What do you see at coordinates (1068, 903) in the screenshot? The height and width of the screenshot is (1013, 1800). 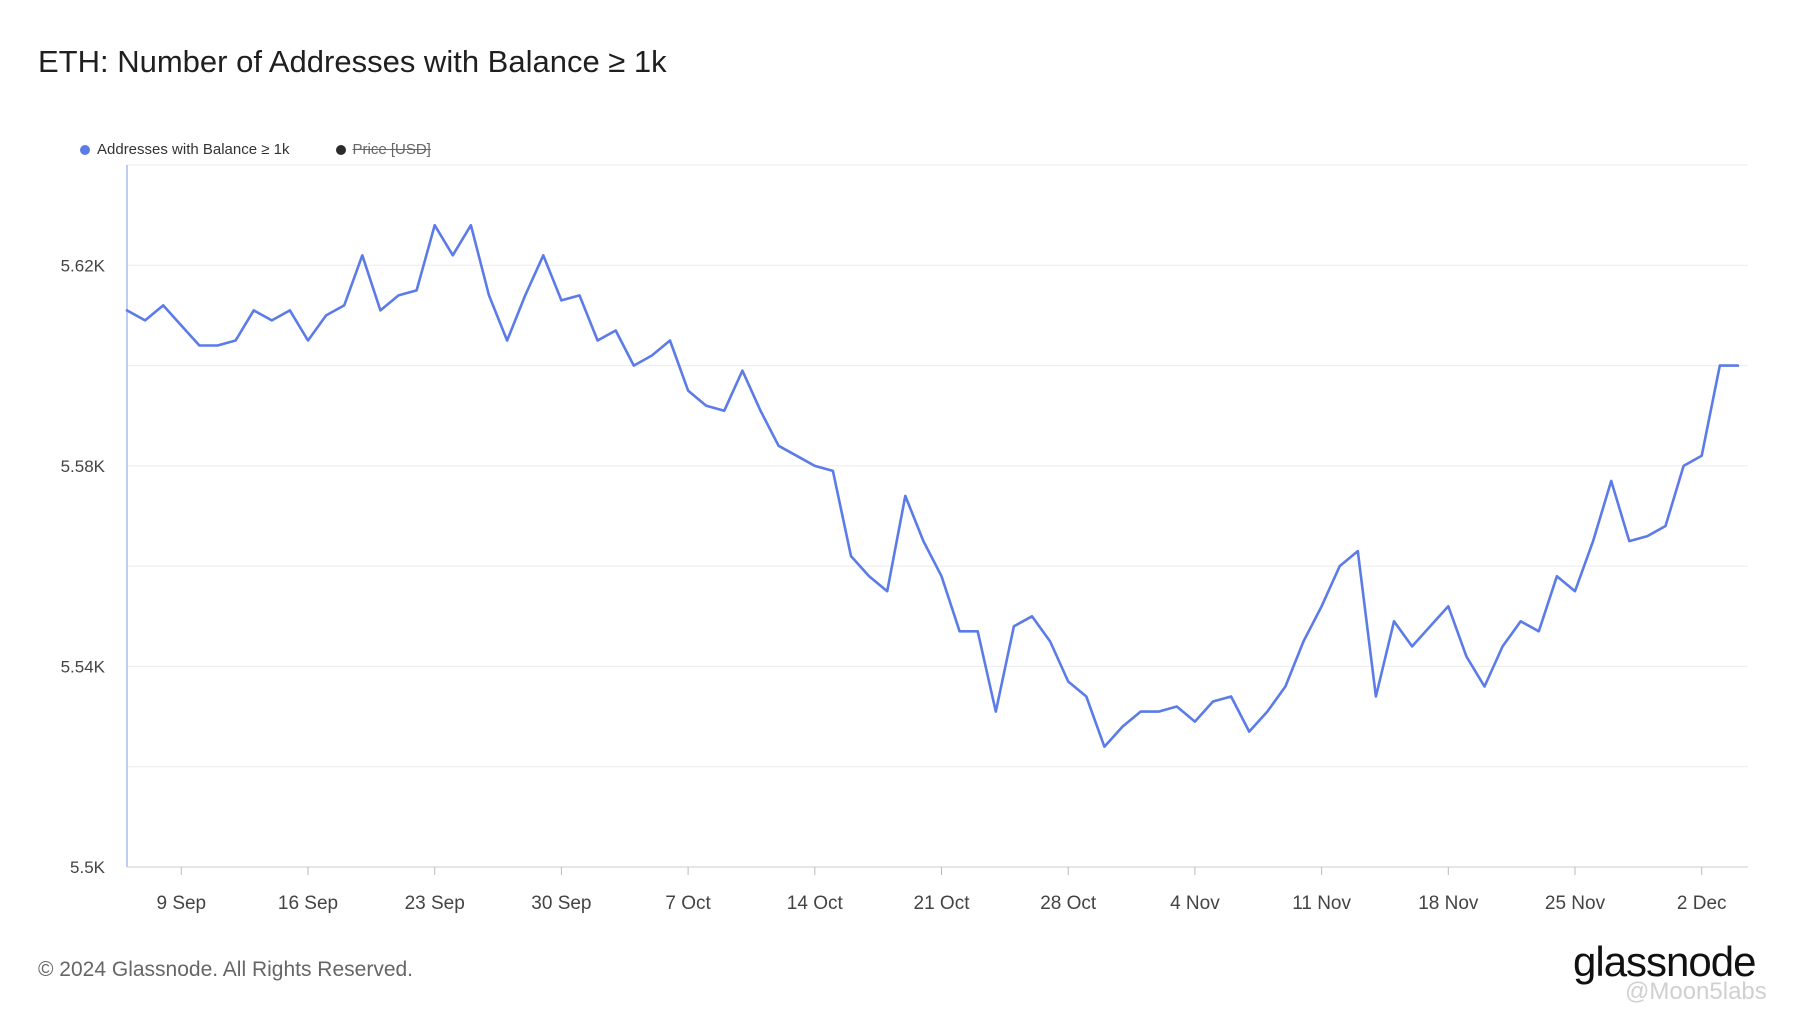 I see `x-tick-label: 28 Oct` at bounding box center [1068, 903].